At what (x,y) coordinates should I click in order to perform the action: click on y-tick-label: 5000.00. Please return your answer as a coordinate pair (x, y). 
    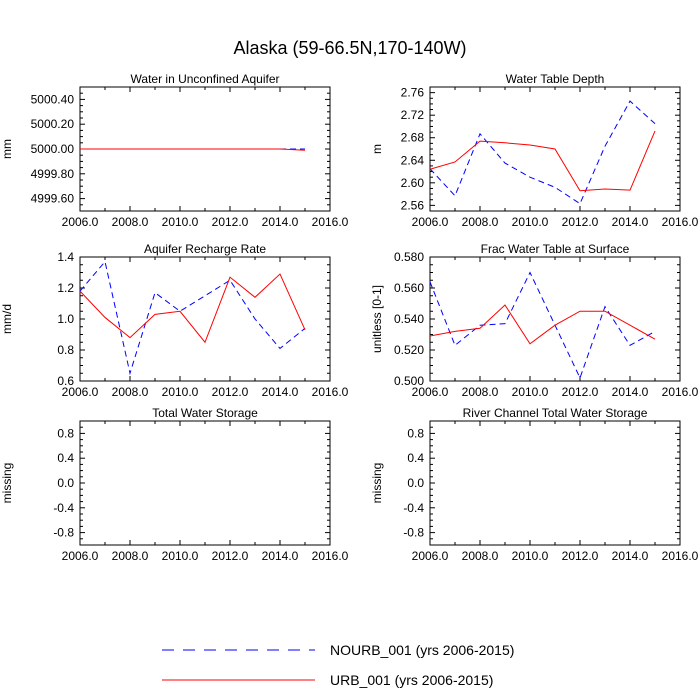
    Looking at the image, I should click on (53, 149).